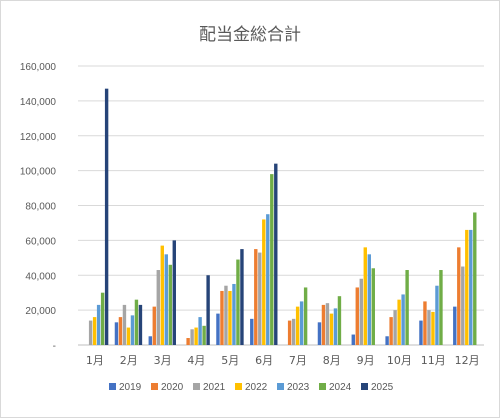  Describe the element at coordinates (230, 360) in the screenshot. I see `x-tick-label: 5月` at that location.